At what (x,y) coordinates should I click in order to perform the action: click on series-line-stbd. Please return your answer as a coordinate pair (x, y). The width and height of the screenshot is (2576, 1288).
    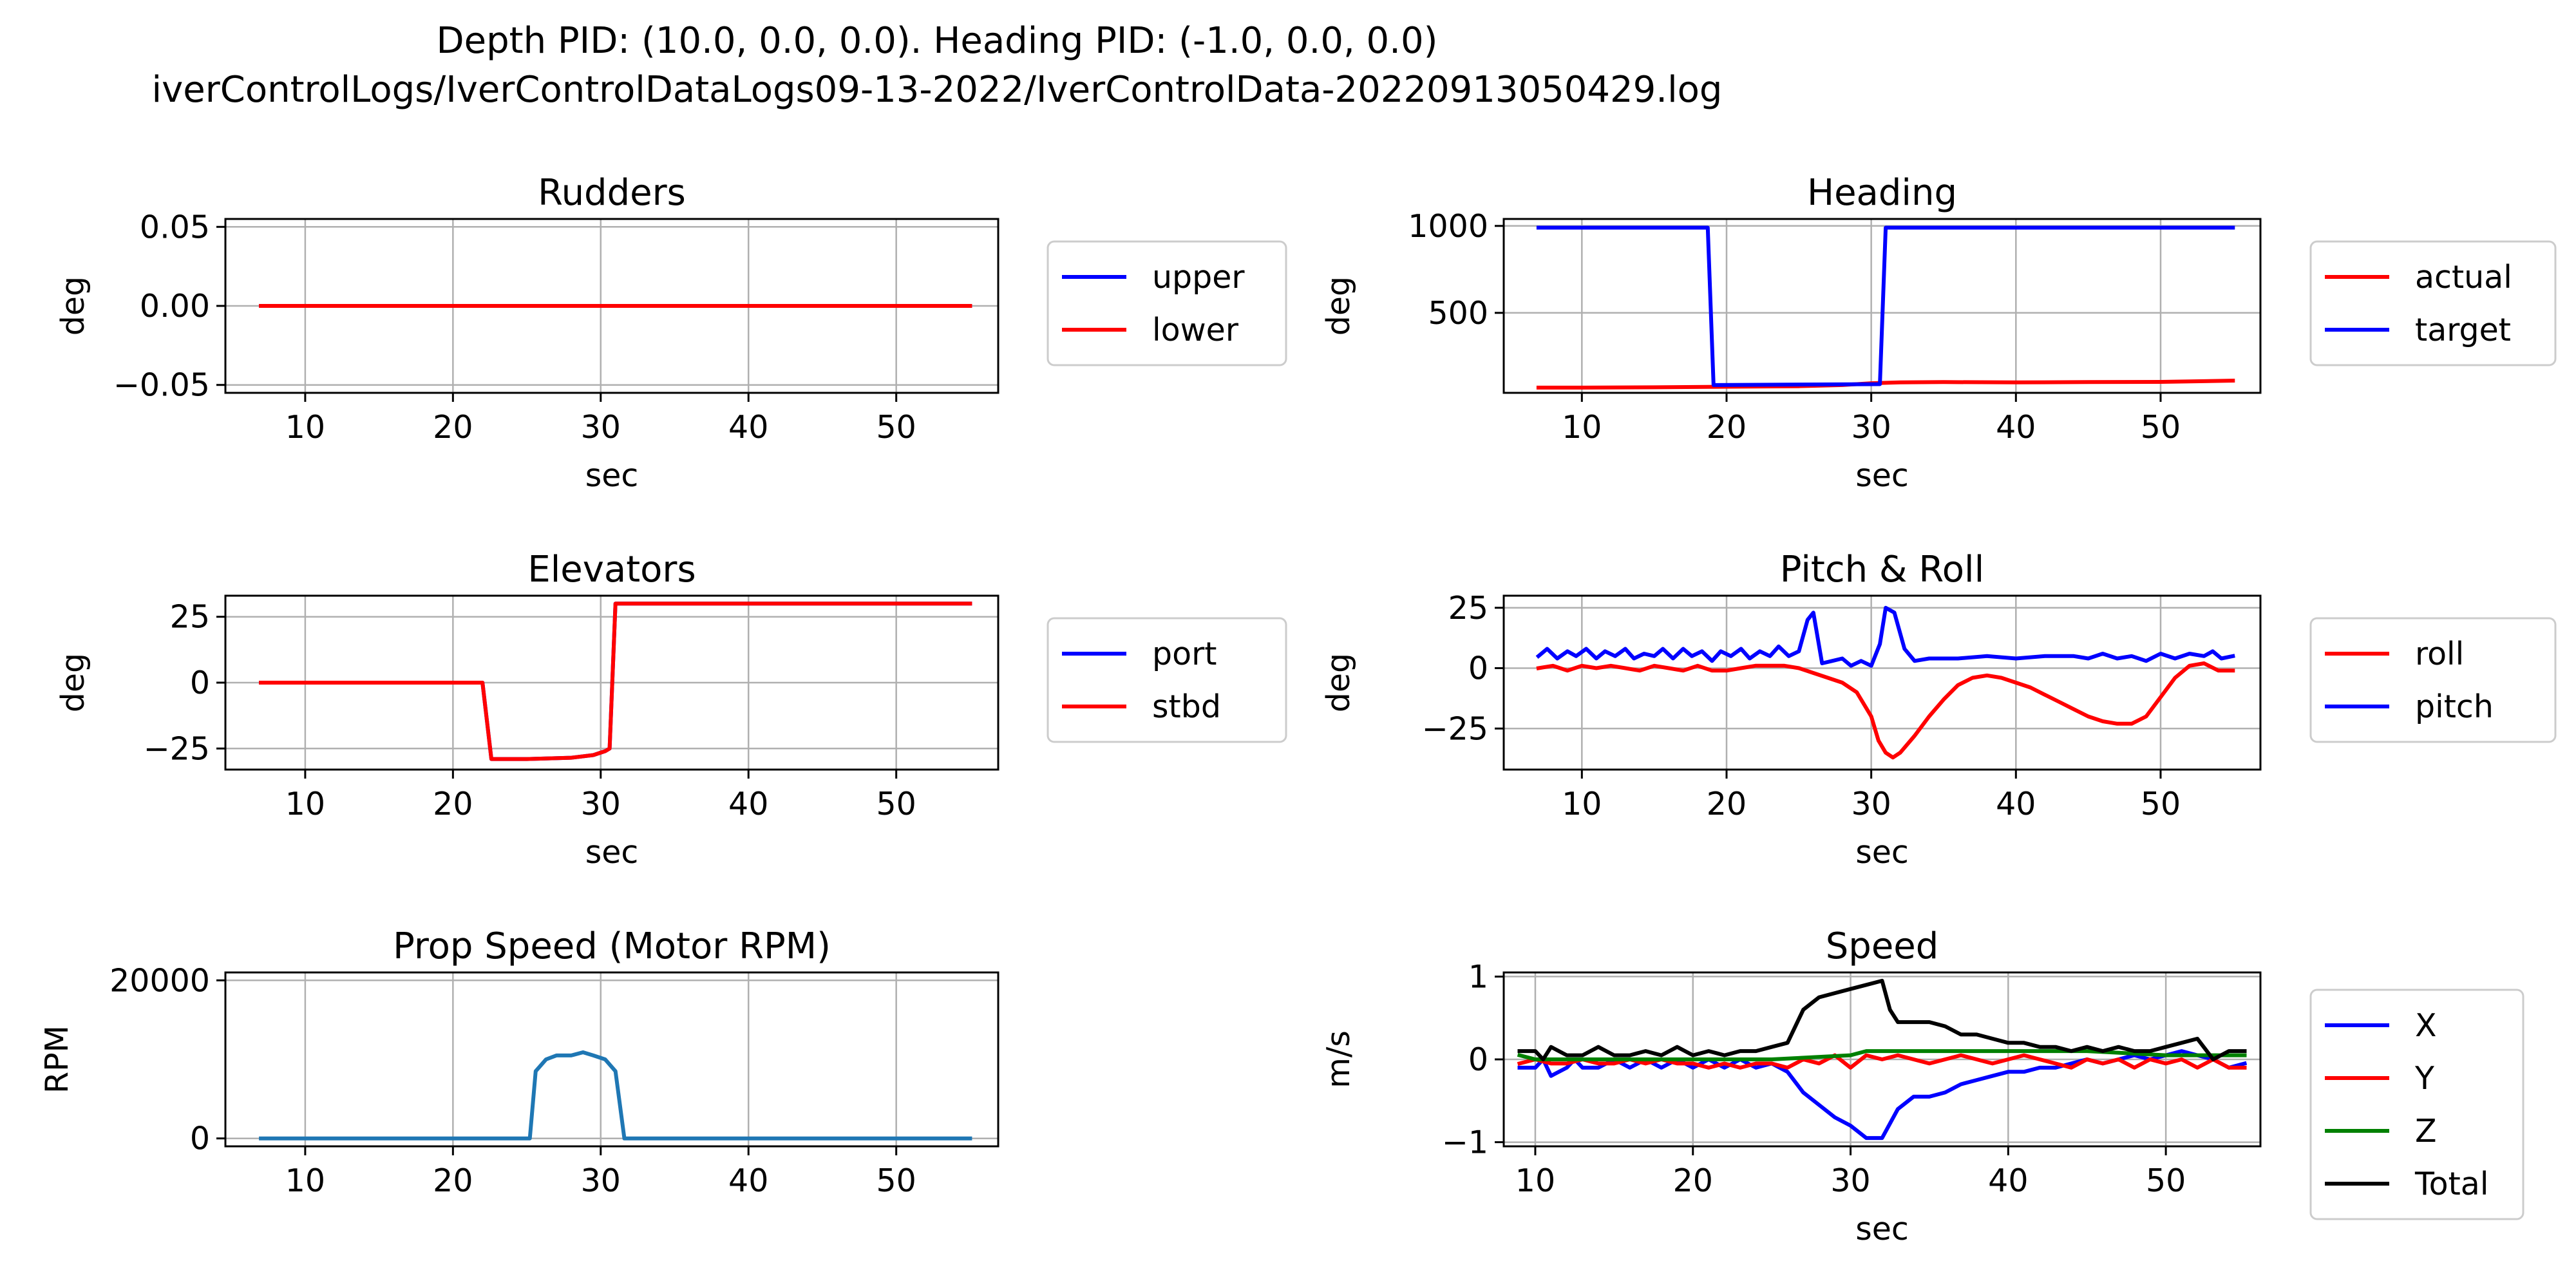
    Looking at the image, I should click on (615, 681).